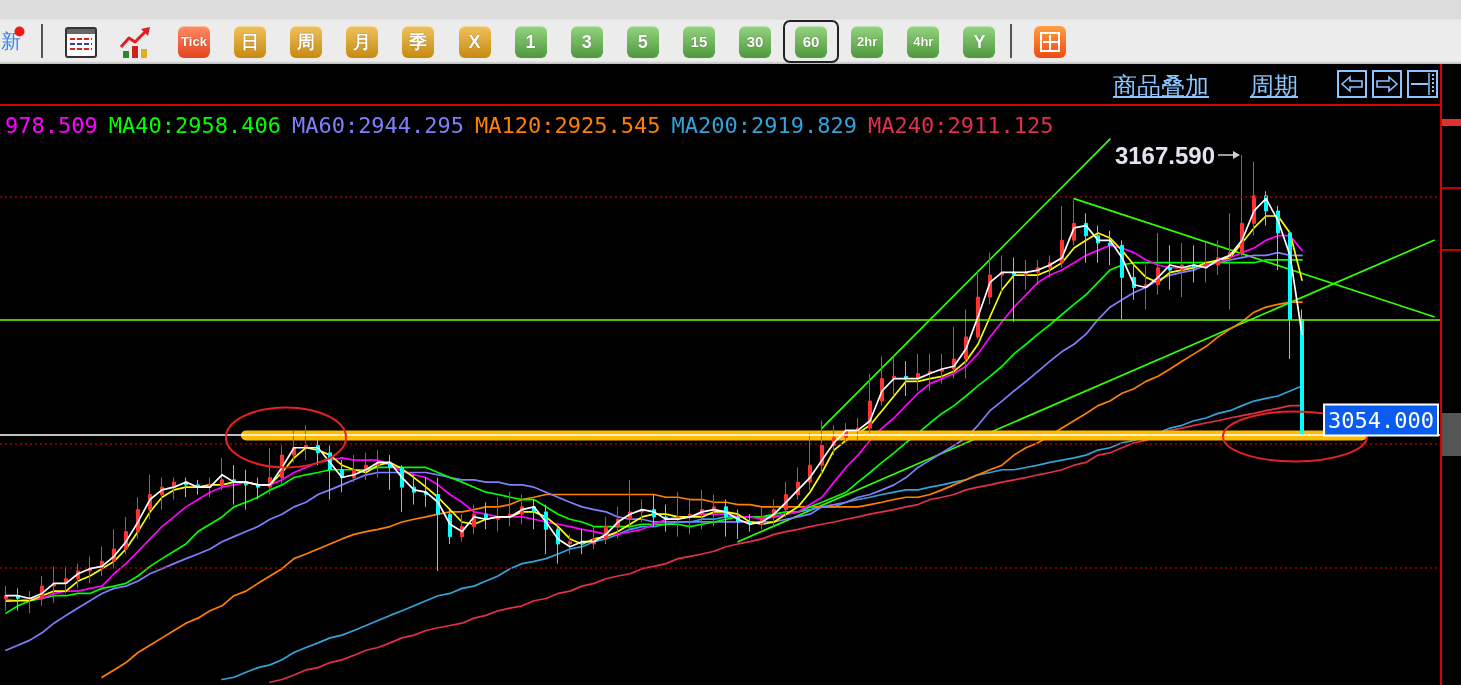 The height and width of the screenshot is (685, 1461). Describe the element at coordinates (11, 41) in the screenshot. I see `text: 新` at that location.